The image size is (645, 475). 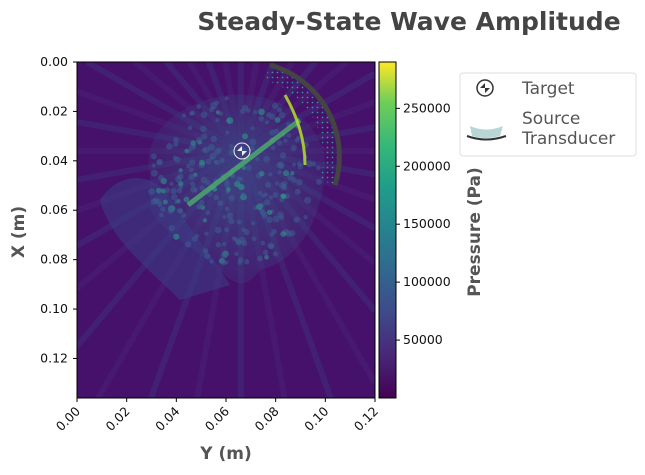 I want to click on colorbar-tick-label: 200000, so click(x=427, y=165).